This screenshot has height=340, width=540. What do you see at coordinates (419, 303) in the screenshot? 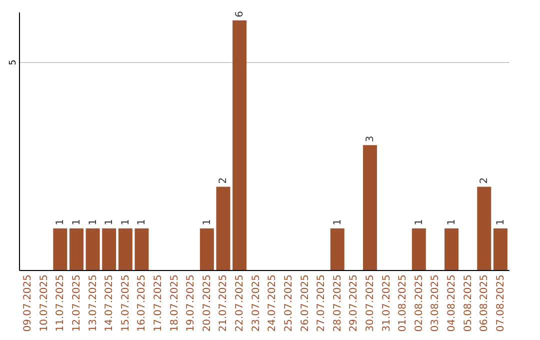
I see `x-tick-label: 02.08.2025` at bounding box center [419, 303].